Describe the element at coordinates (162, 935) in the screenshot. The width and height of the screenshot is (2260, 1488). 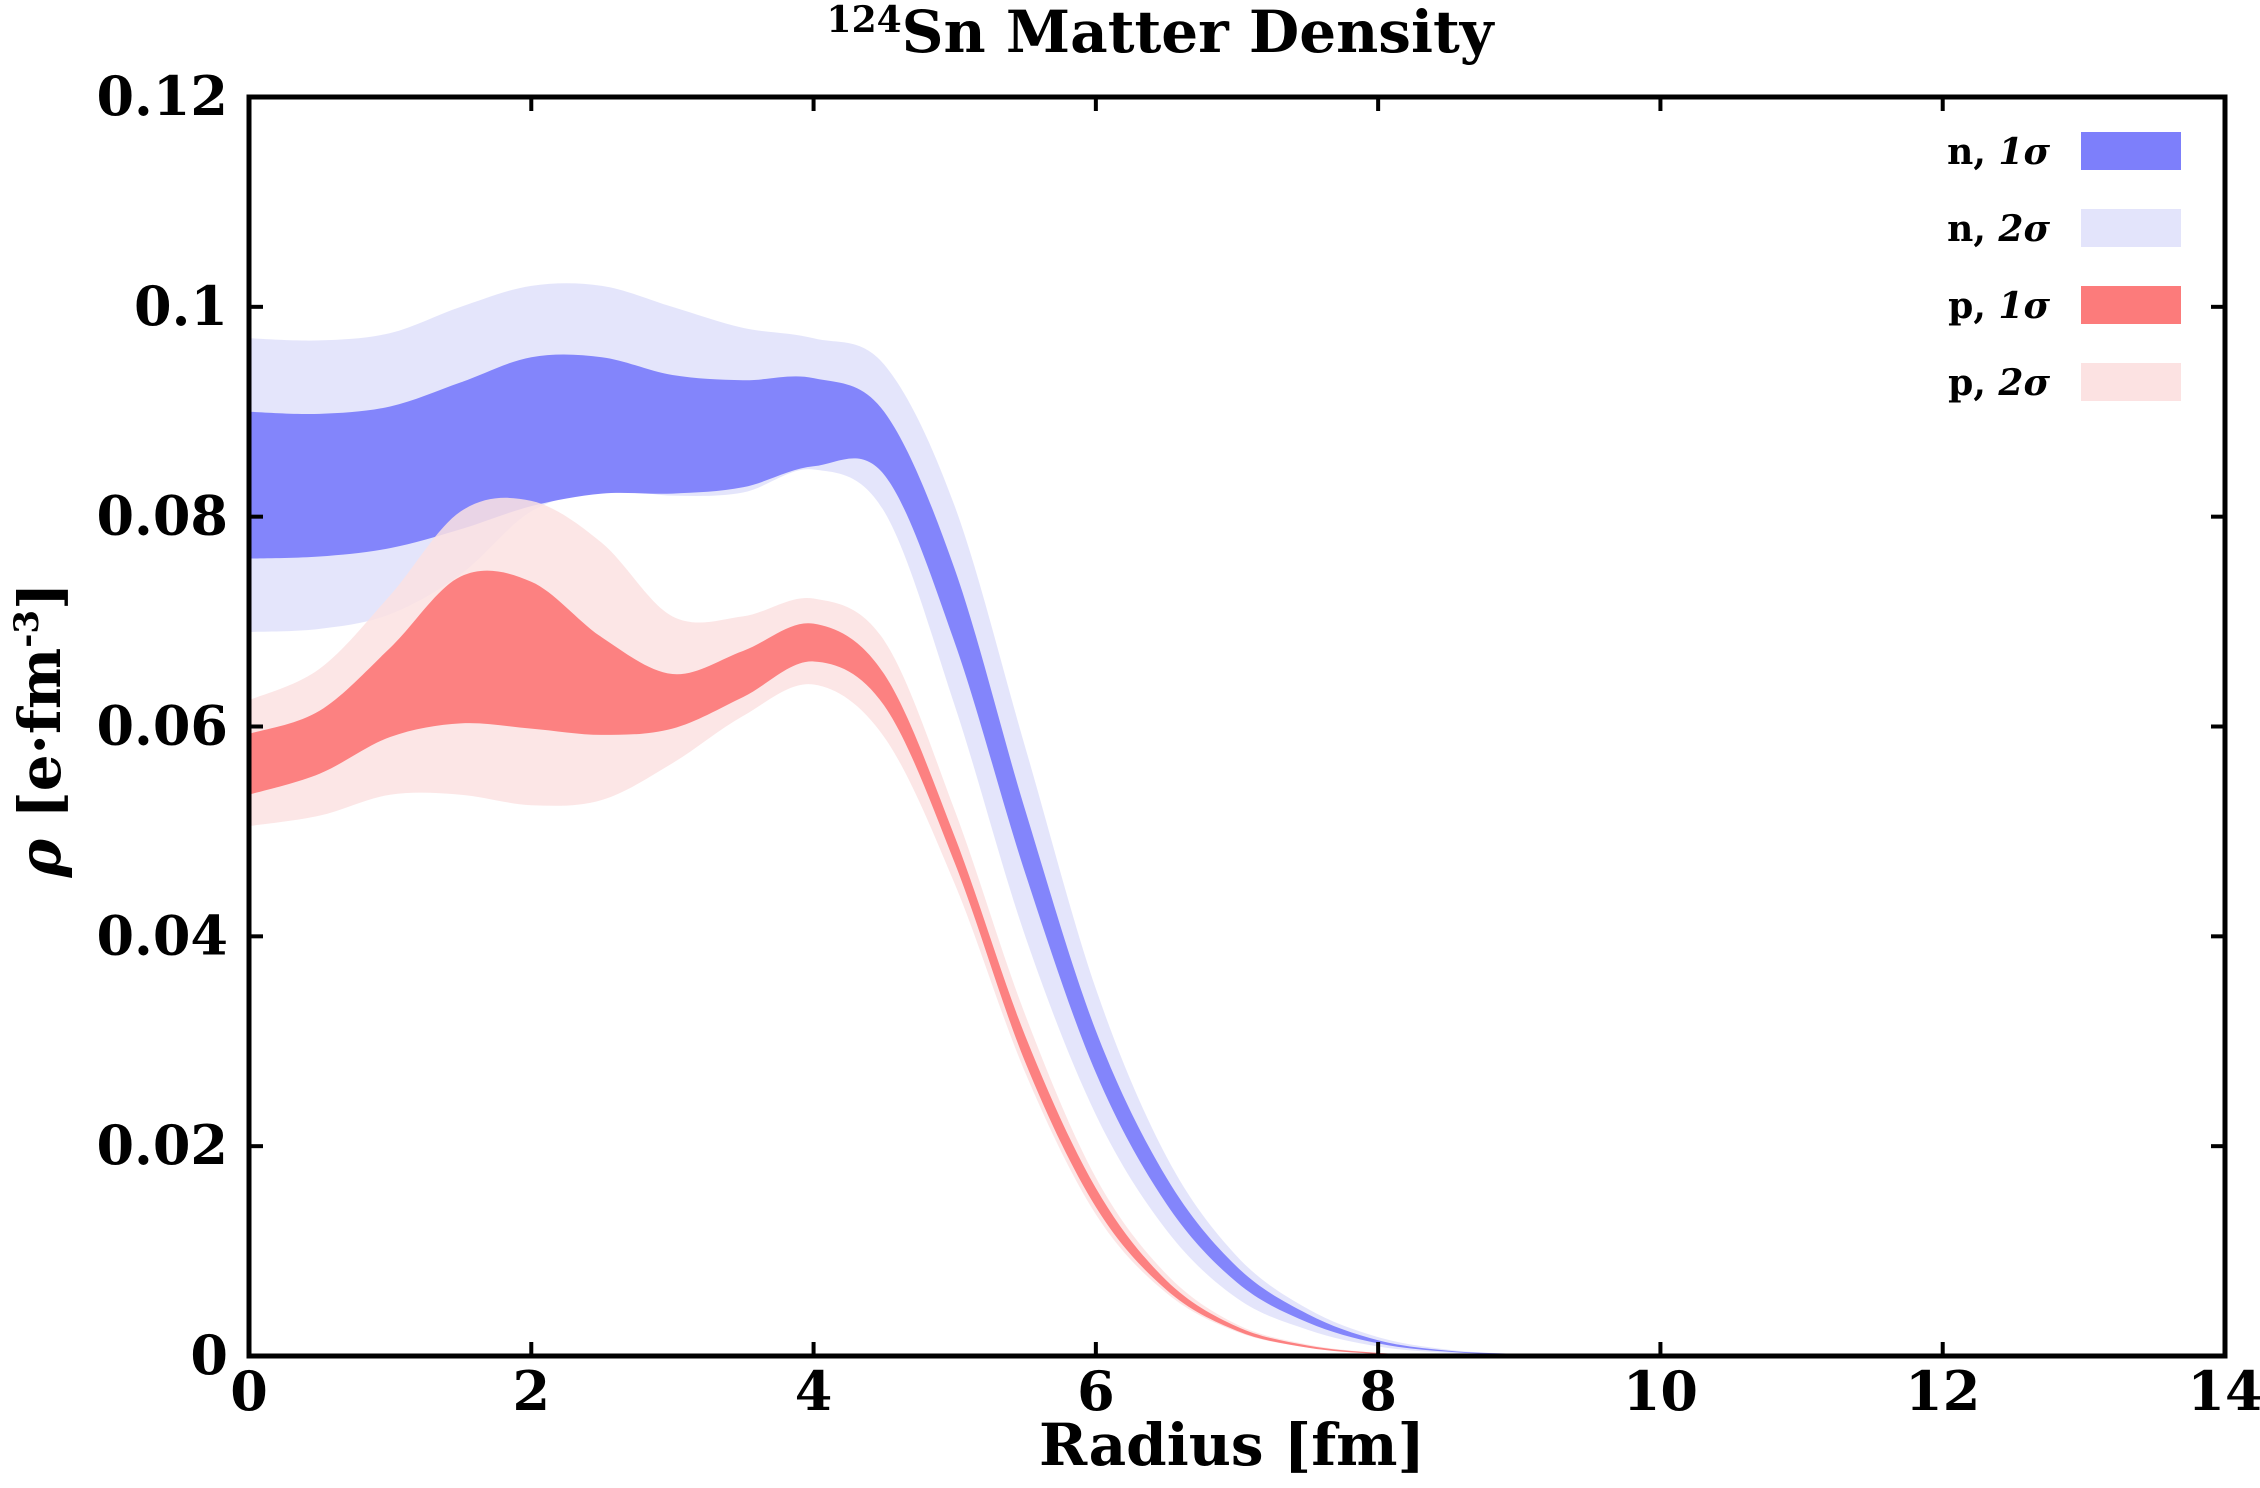
I see `y-tick-label: 0.04` at that location.